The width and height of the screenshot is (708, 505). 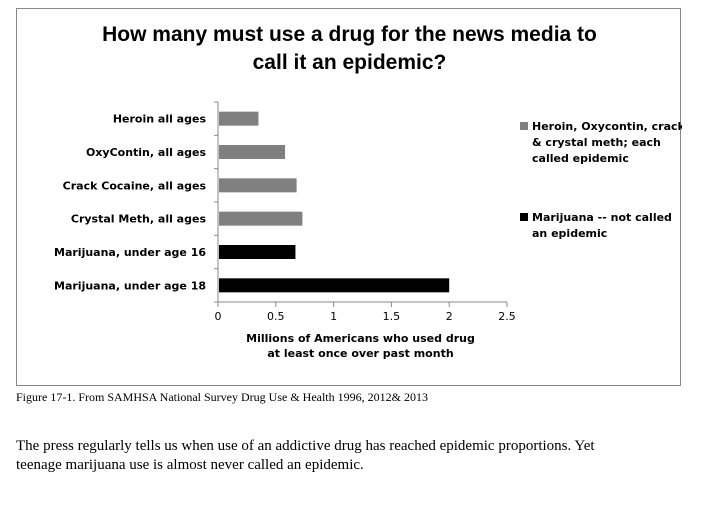 What do you see at coordinates (569, 233) in the screenshot?
I see `legend-label: an epidemic` at bounding box center [569, 233].